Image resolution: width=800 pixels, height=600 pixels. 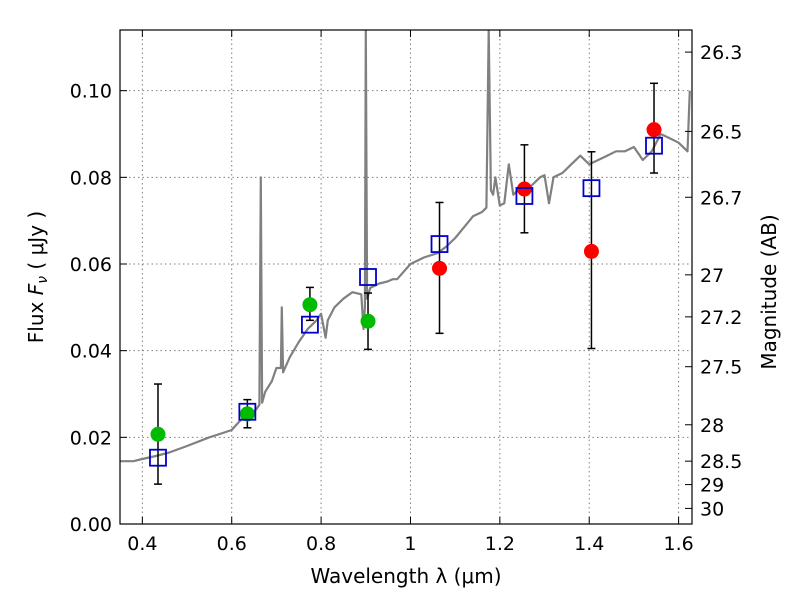 What do you see at coordinates (712, 426) in the screenshot?
I see `y2-tick-label: 28` at bounding box center [712, 426].